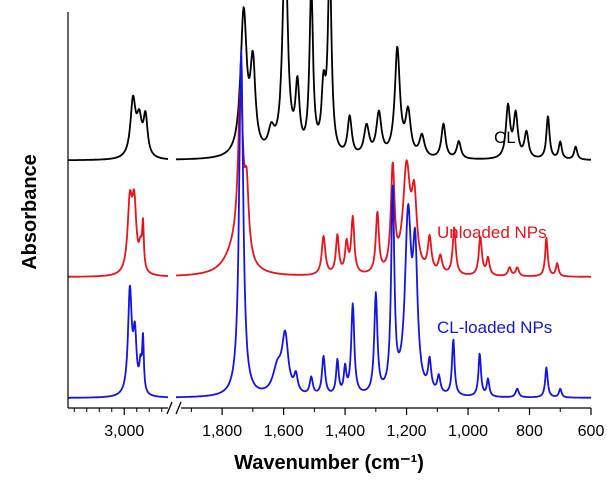 Image resolution: width=607 pixels, height=485 pixels. What do you see at coordinates (505, 137) in the screenshot?
I see `series-label-cl: CL` at bounding box center [505, 137].